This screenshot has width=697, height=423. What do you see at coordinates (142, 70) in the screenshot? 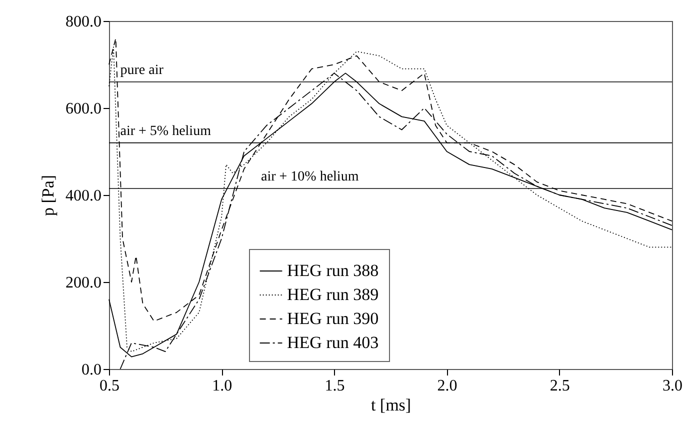
I see `ref-line-label: pure air` at bounding box center [142, 70].